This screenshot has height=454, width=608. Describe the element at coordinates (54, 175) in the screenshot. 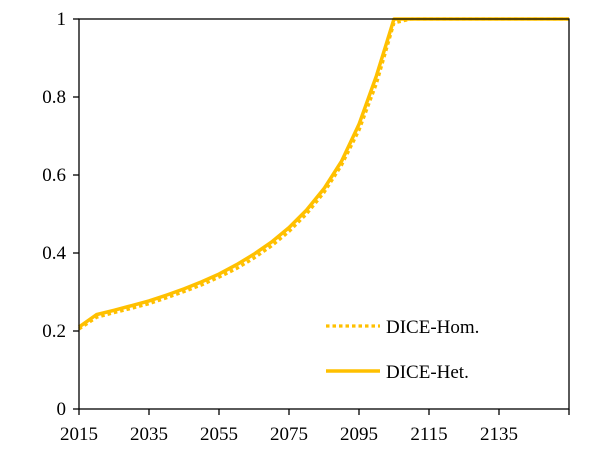

I see `y-tick-label: 0.6` at that location.